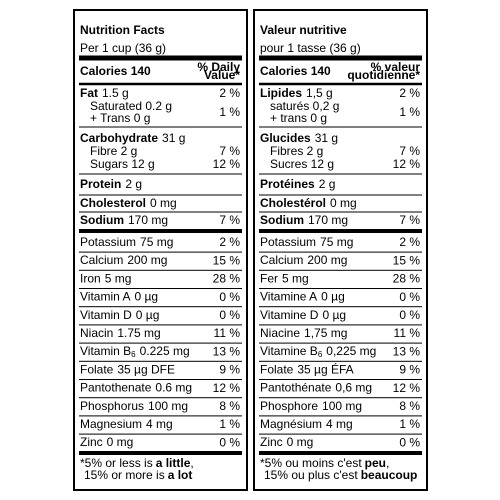 Image resolution: width=500 pixels, height=500 pixels. Describe the element at coordinates (289, 315) in the screenshot. I see `nutrient-name: Vitamine D` at that location.